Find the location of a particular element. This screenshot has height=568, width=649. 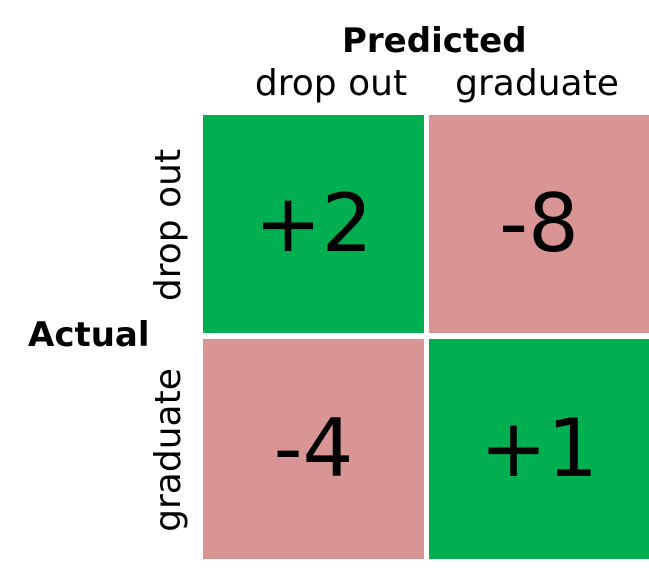

matrix-cell-dropout-dropout: +2 is located at coordinates (313, 224).